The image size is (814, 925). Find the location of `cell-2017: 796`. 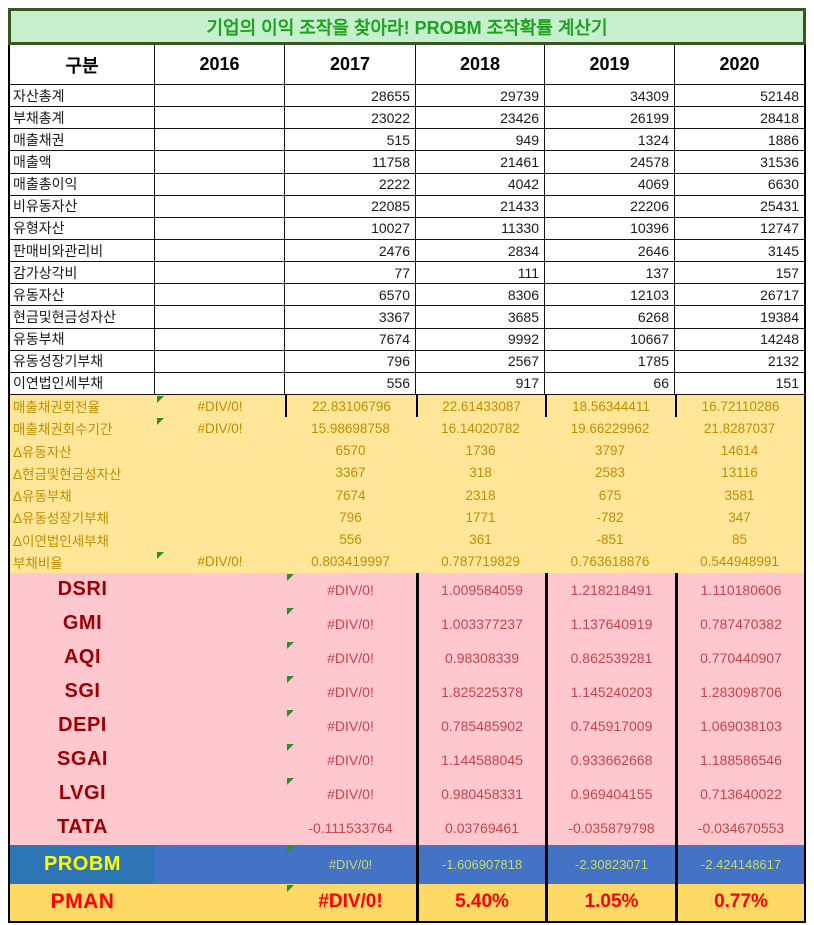

cell-2017: 796 is located at coordinates (350, 517).